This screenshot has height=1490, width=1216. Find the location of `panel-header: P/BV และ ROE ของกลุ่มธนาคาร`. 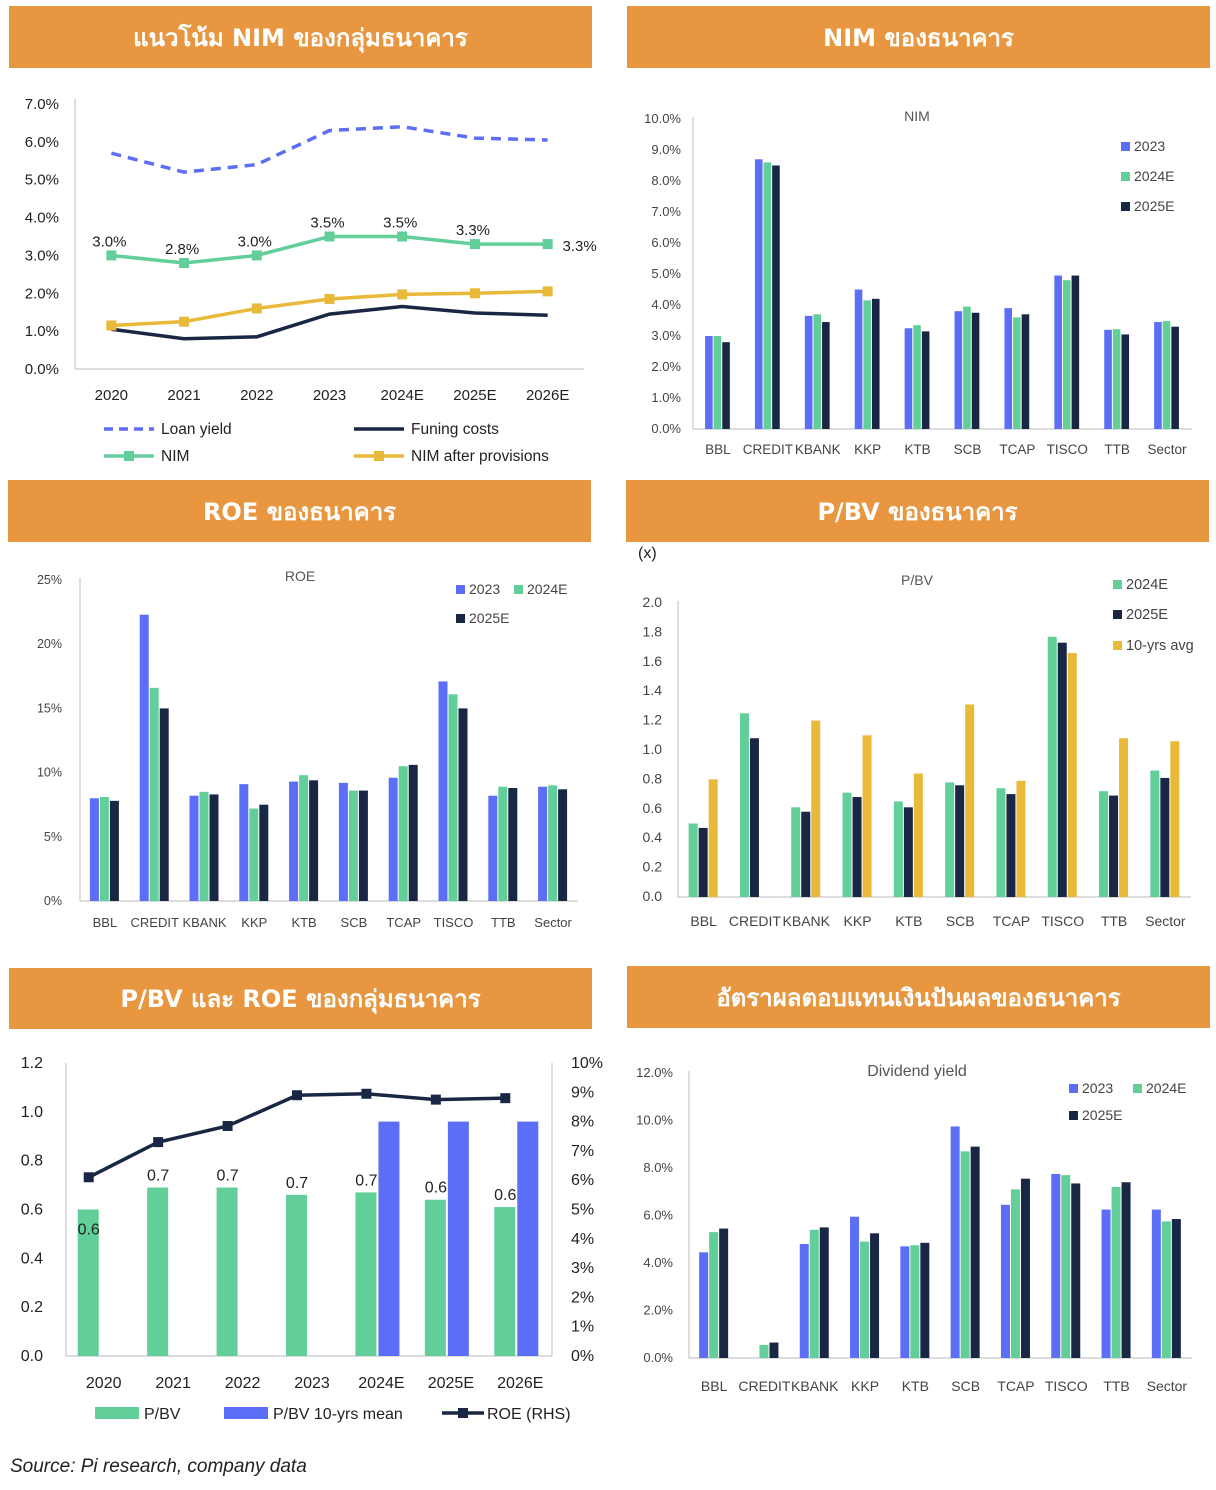

panel-header: P/BV และ ROE ของกลุ่มธนาคาร is located at coordinates (300, 998).